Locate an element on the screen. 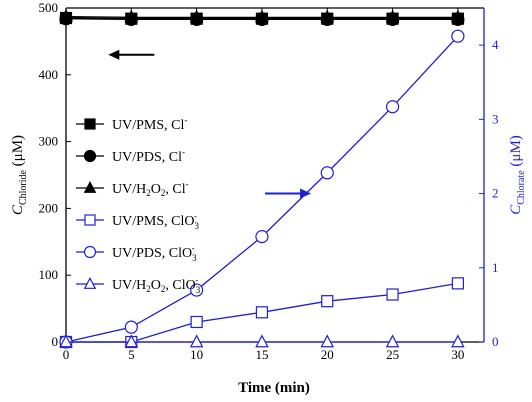 This screenshot has width=532, height=402. legend-label: UV/PDS, Cl- is located at coordinates (148, 156).